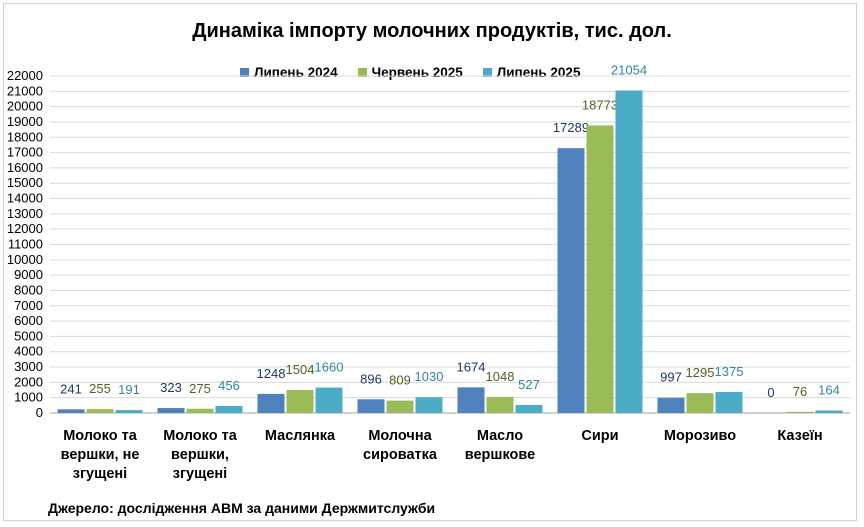 The image size is (864, 527). Describe the element at coordinates (25, 75) in the screenshot. I see `y-tick-label: 22000` at that location.